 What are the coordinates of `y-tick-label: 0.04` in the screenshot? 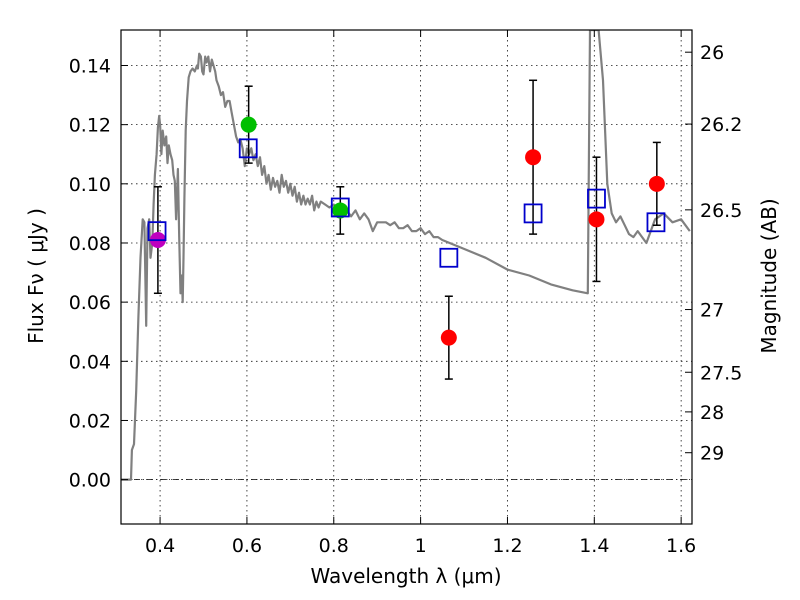 It's located at (90, 362).